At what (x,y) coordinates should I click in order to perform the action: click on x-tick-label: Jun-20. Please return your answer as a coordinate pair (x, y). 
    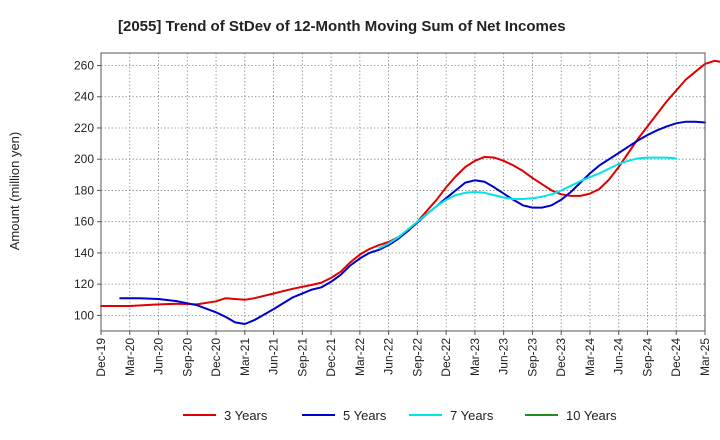
    Looking at the image, I should click on (159, 356).